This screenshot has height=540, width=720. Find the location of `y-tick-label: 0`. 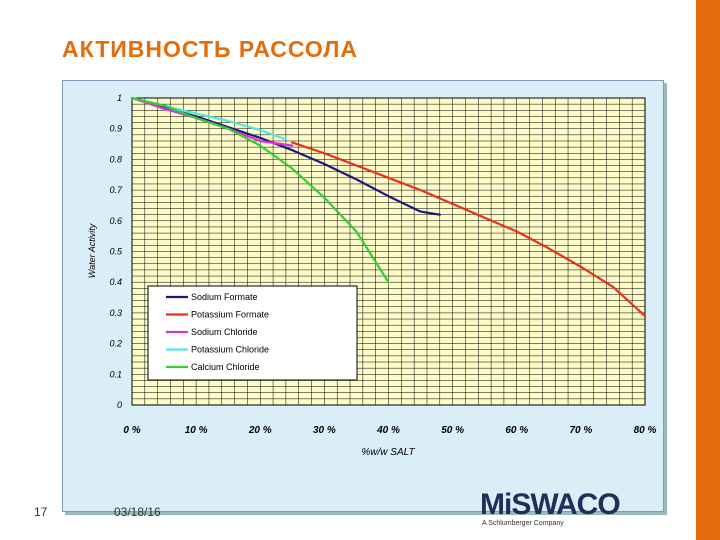

y-tick-label: 0 is located at coordinates (119, 405).